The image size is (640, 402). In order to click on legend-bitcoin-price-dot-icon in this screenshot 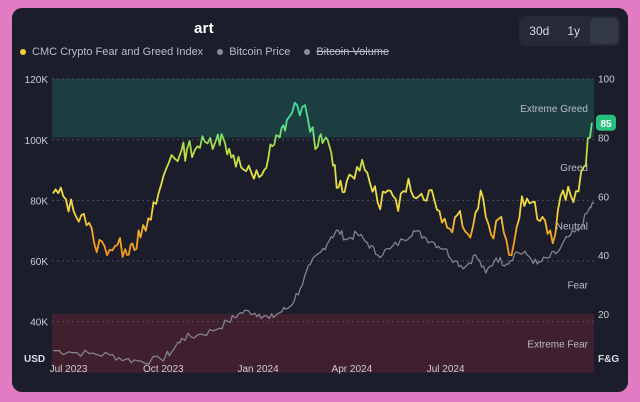, I will do `click(220, 52)`.